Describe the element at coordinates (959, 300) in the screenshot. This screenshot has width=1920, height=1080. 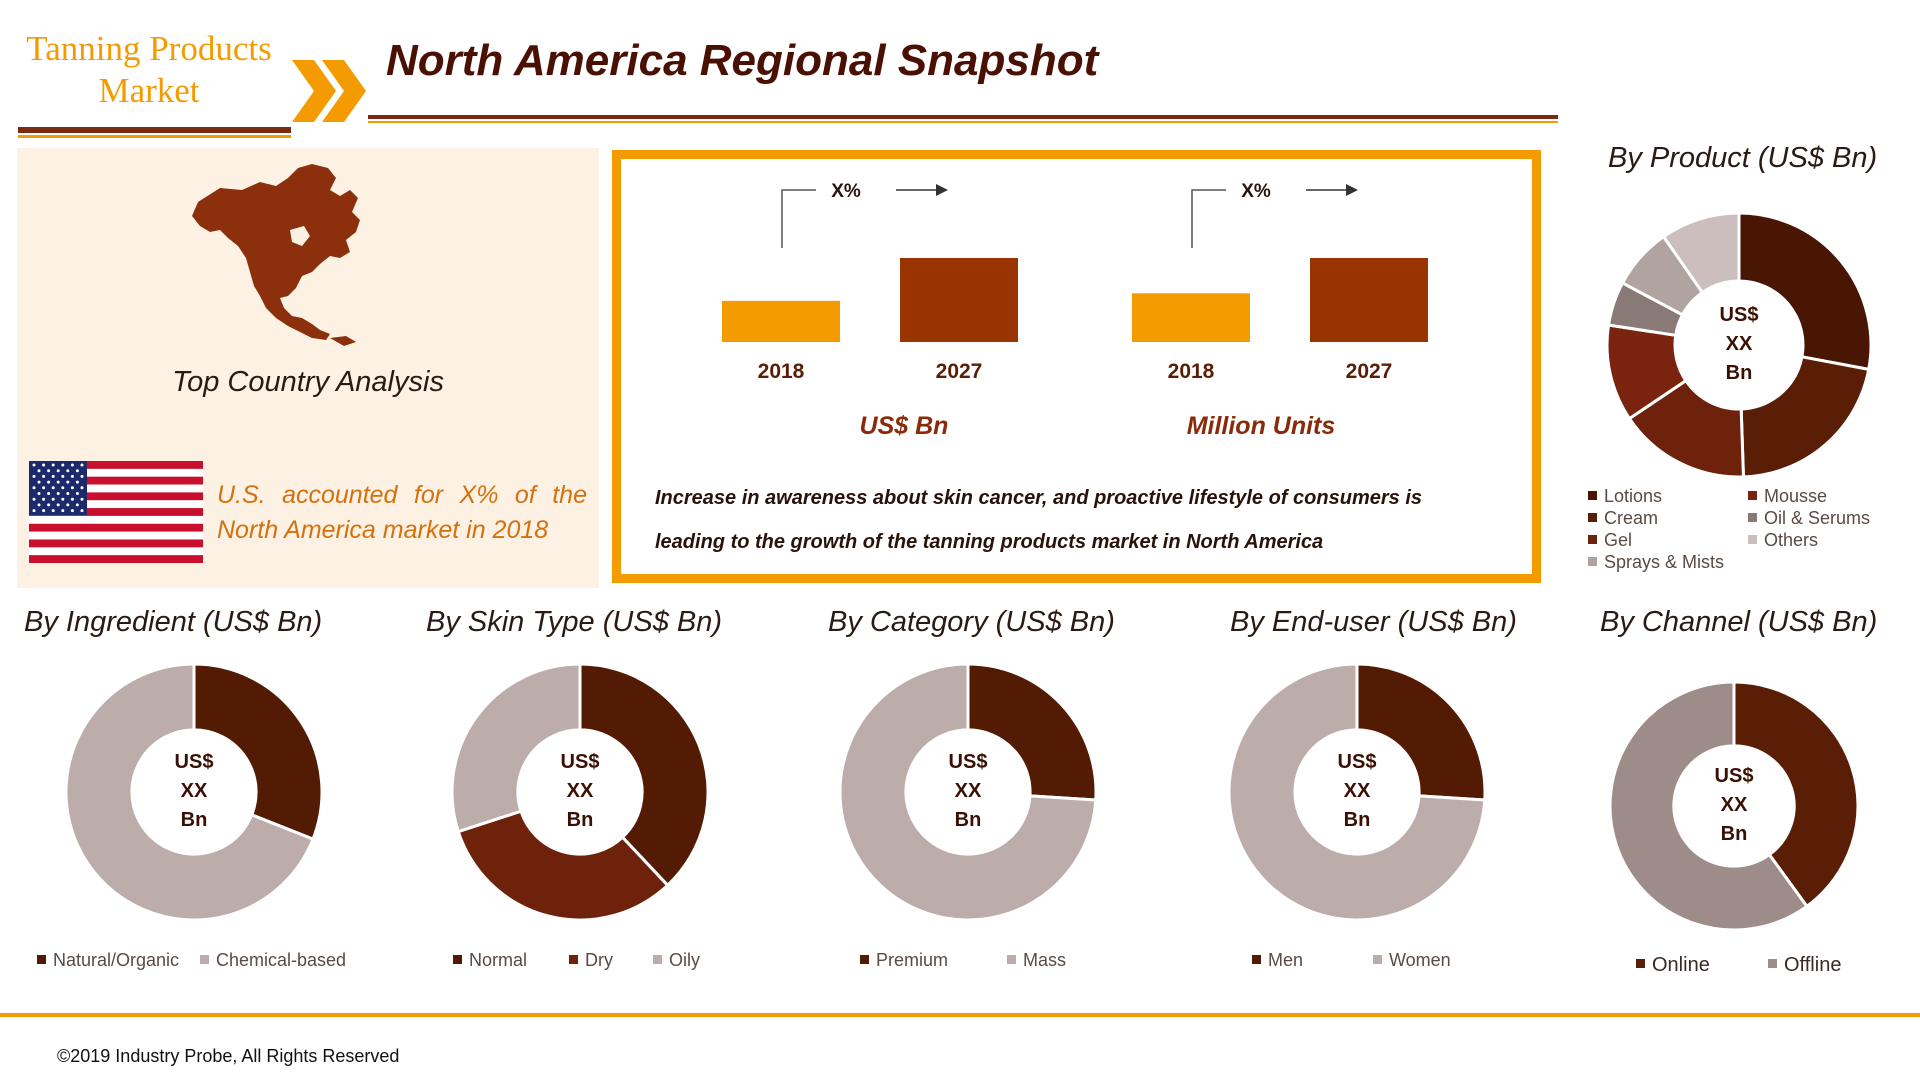
I see `value-bar-2027` at that location.